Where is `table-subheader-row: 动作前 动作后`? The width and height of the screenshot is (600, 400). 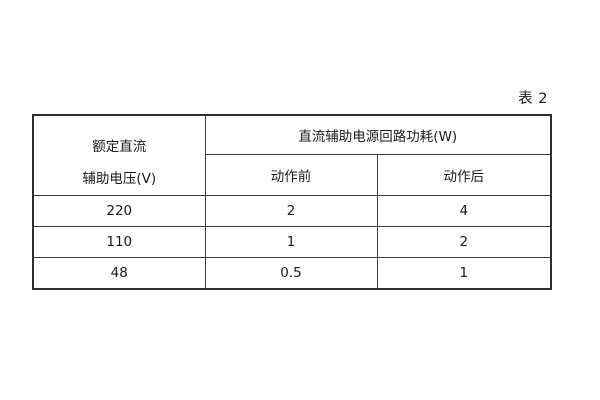
table-subheader-row: 动作前 动作后 is located at coordinates (292, 174).